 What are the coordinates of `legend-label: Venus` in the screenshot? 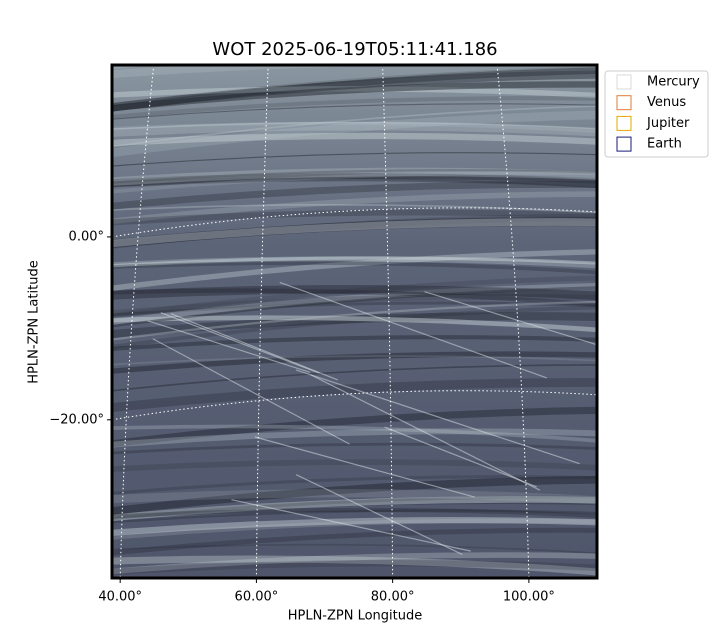 It's located at (666, 102).